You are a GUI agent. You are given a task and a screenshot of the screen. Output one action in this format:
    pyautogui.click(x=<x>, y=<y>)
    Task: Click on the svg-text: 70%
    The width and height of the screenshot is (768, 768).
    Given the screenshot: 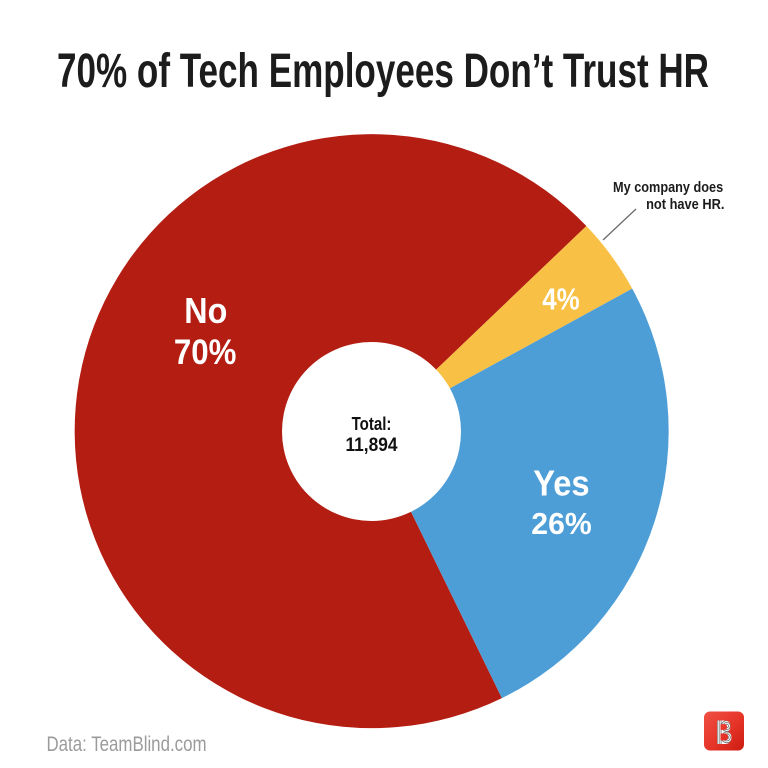 What is the action you would take?
    pyautogui.click(x=205, y=352)
    